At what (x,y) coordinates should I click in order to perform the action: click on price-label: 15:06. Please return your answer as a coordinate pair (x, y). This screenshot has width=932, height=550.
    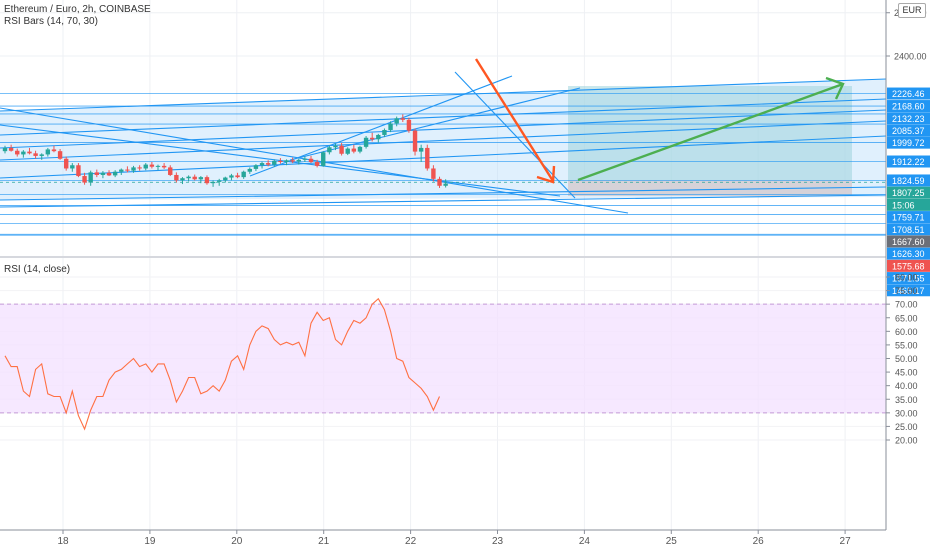
    Looking at the image, I should click on (903, 205).